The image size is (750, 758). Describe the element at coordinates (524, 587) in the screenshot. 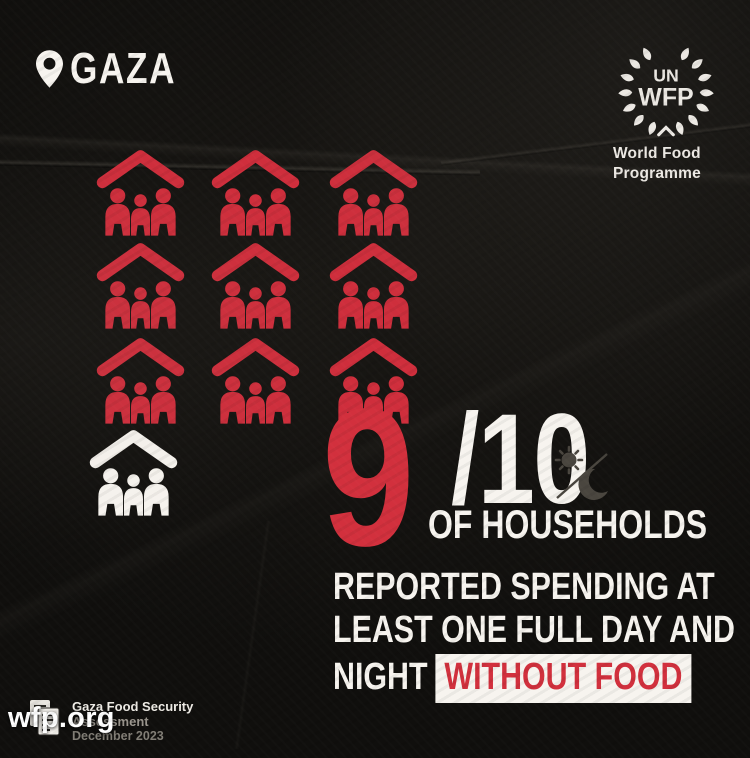

I see `stat-line-reported: REPORTED SPENDING AT` at that location.